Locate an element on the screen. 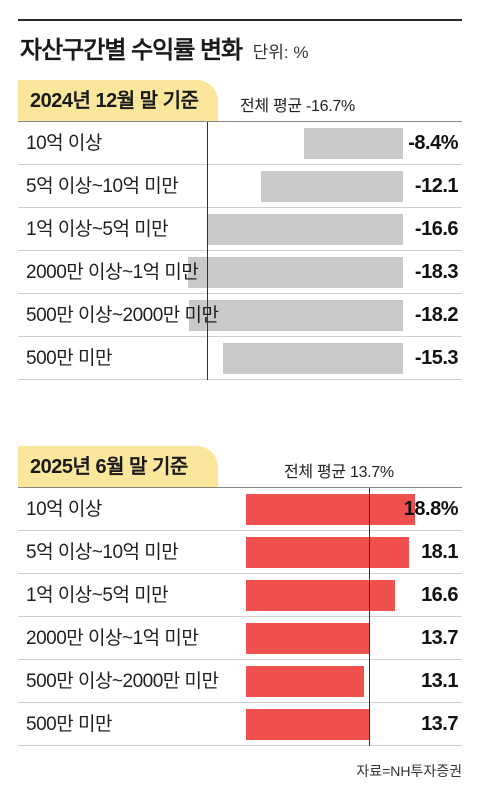  source-note: 자료=NH투자증권 is located at coordinates (409, 771).